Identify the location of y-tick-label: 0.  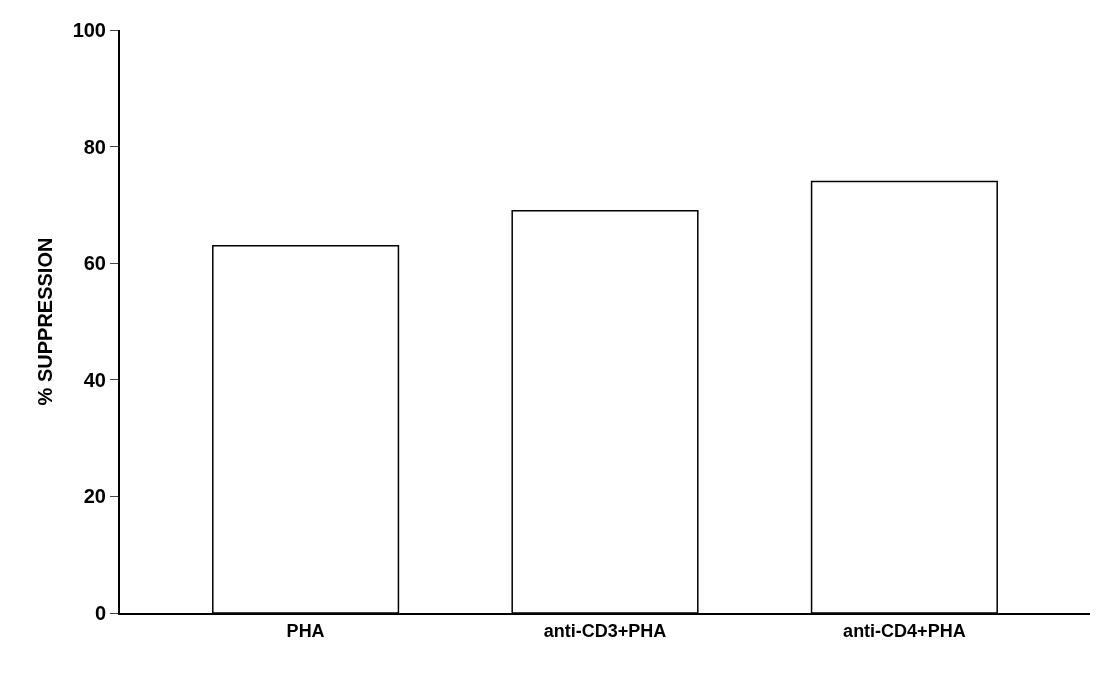
(100, 613).